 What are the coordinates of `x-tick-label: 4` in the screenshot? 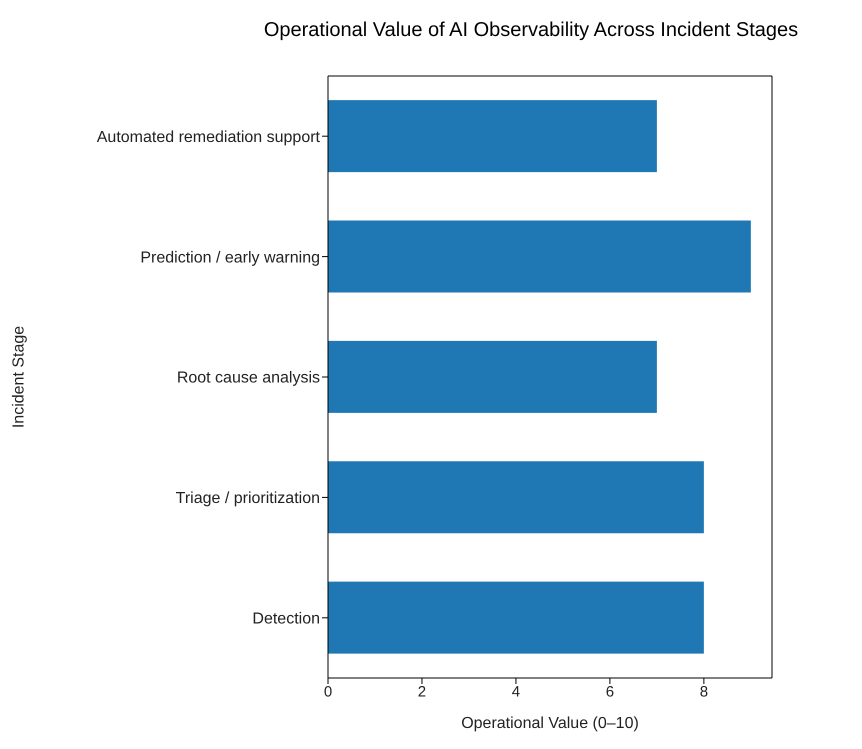 It's located at (516, 692).